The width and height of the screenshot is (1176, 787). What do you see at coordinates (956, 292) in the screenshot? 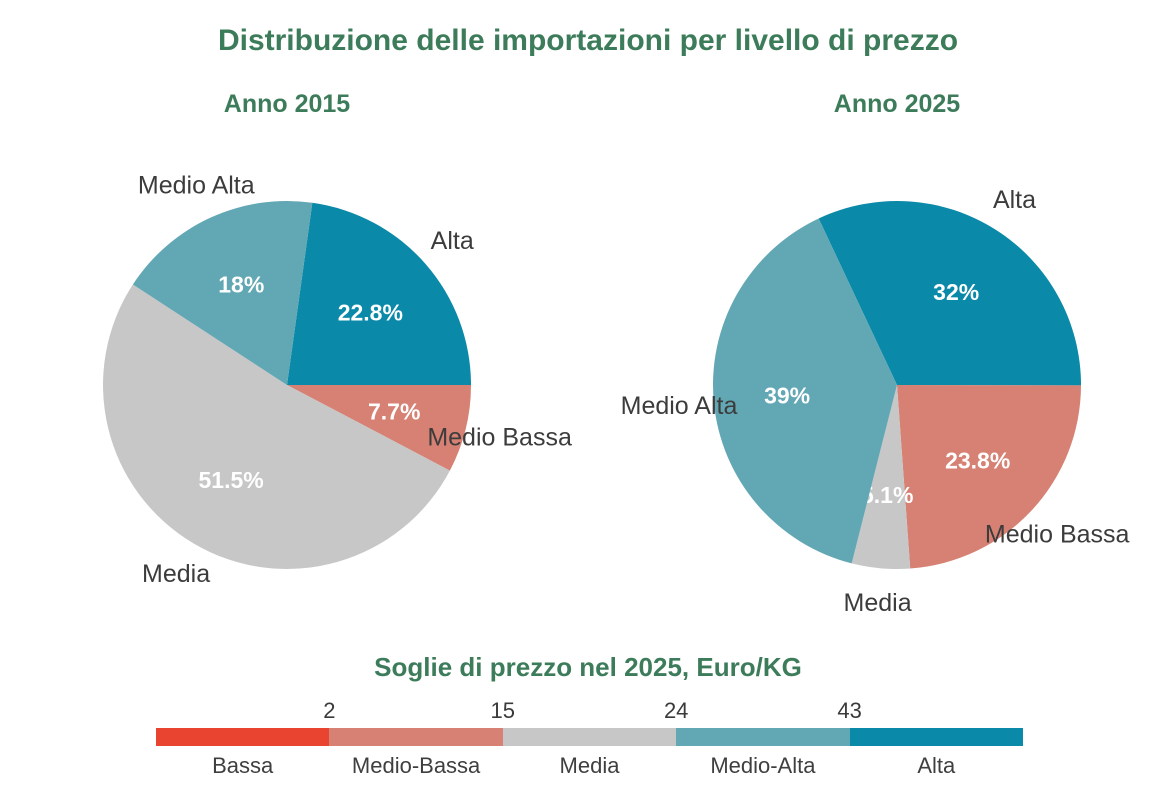
I see `pie-pct-alta: 32%` at bounding box center [956, 292].